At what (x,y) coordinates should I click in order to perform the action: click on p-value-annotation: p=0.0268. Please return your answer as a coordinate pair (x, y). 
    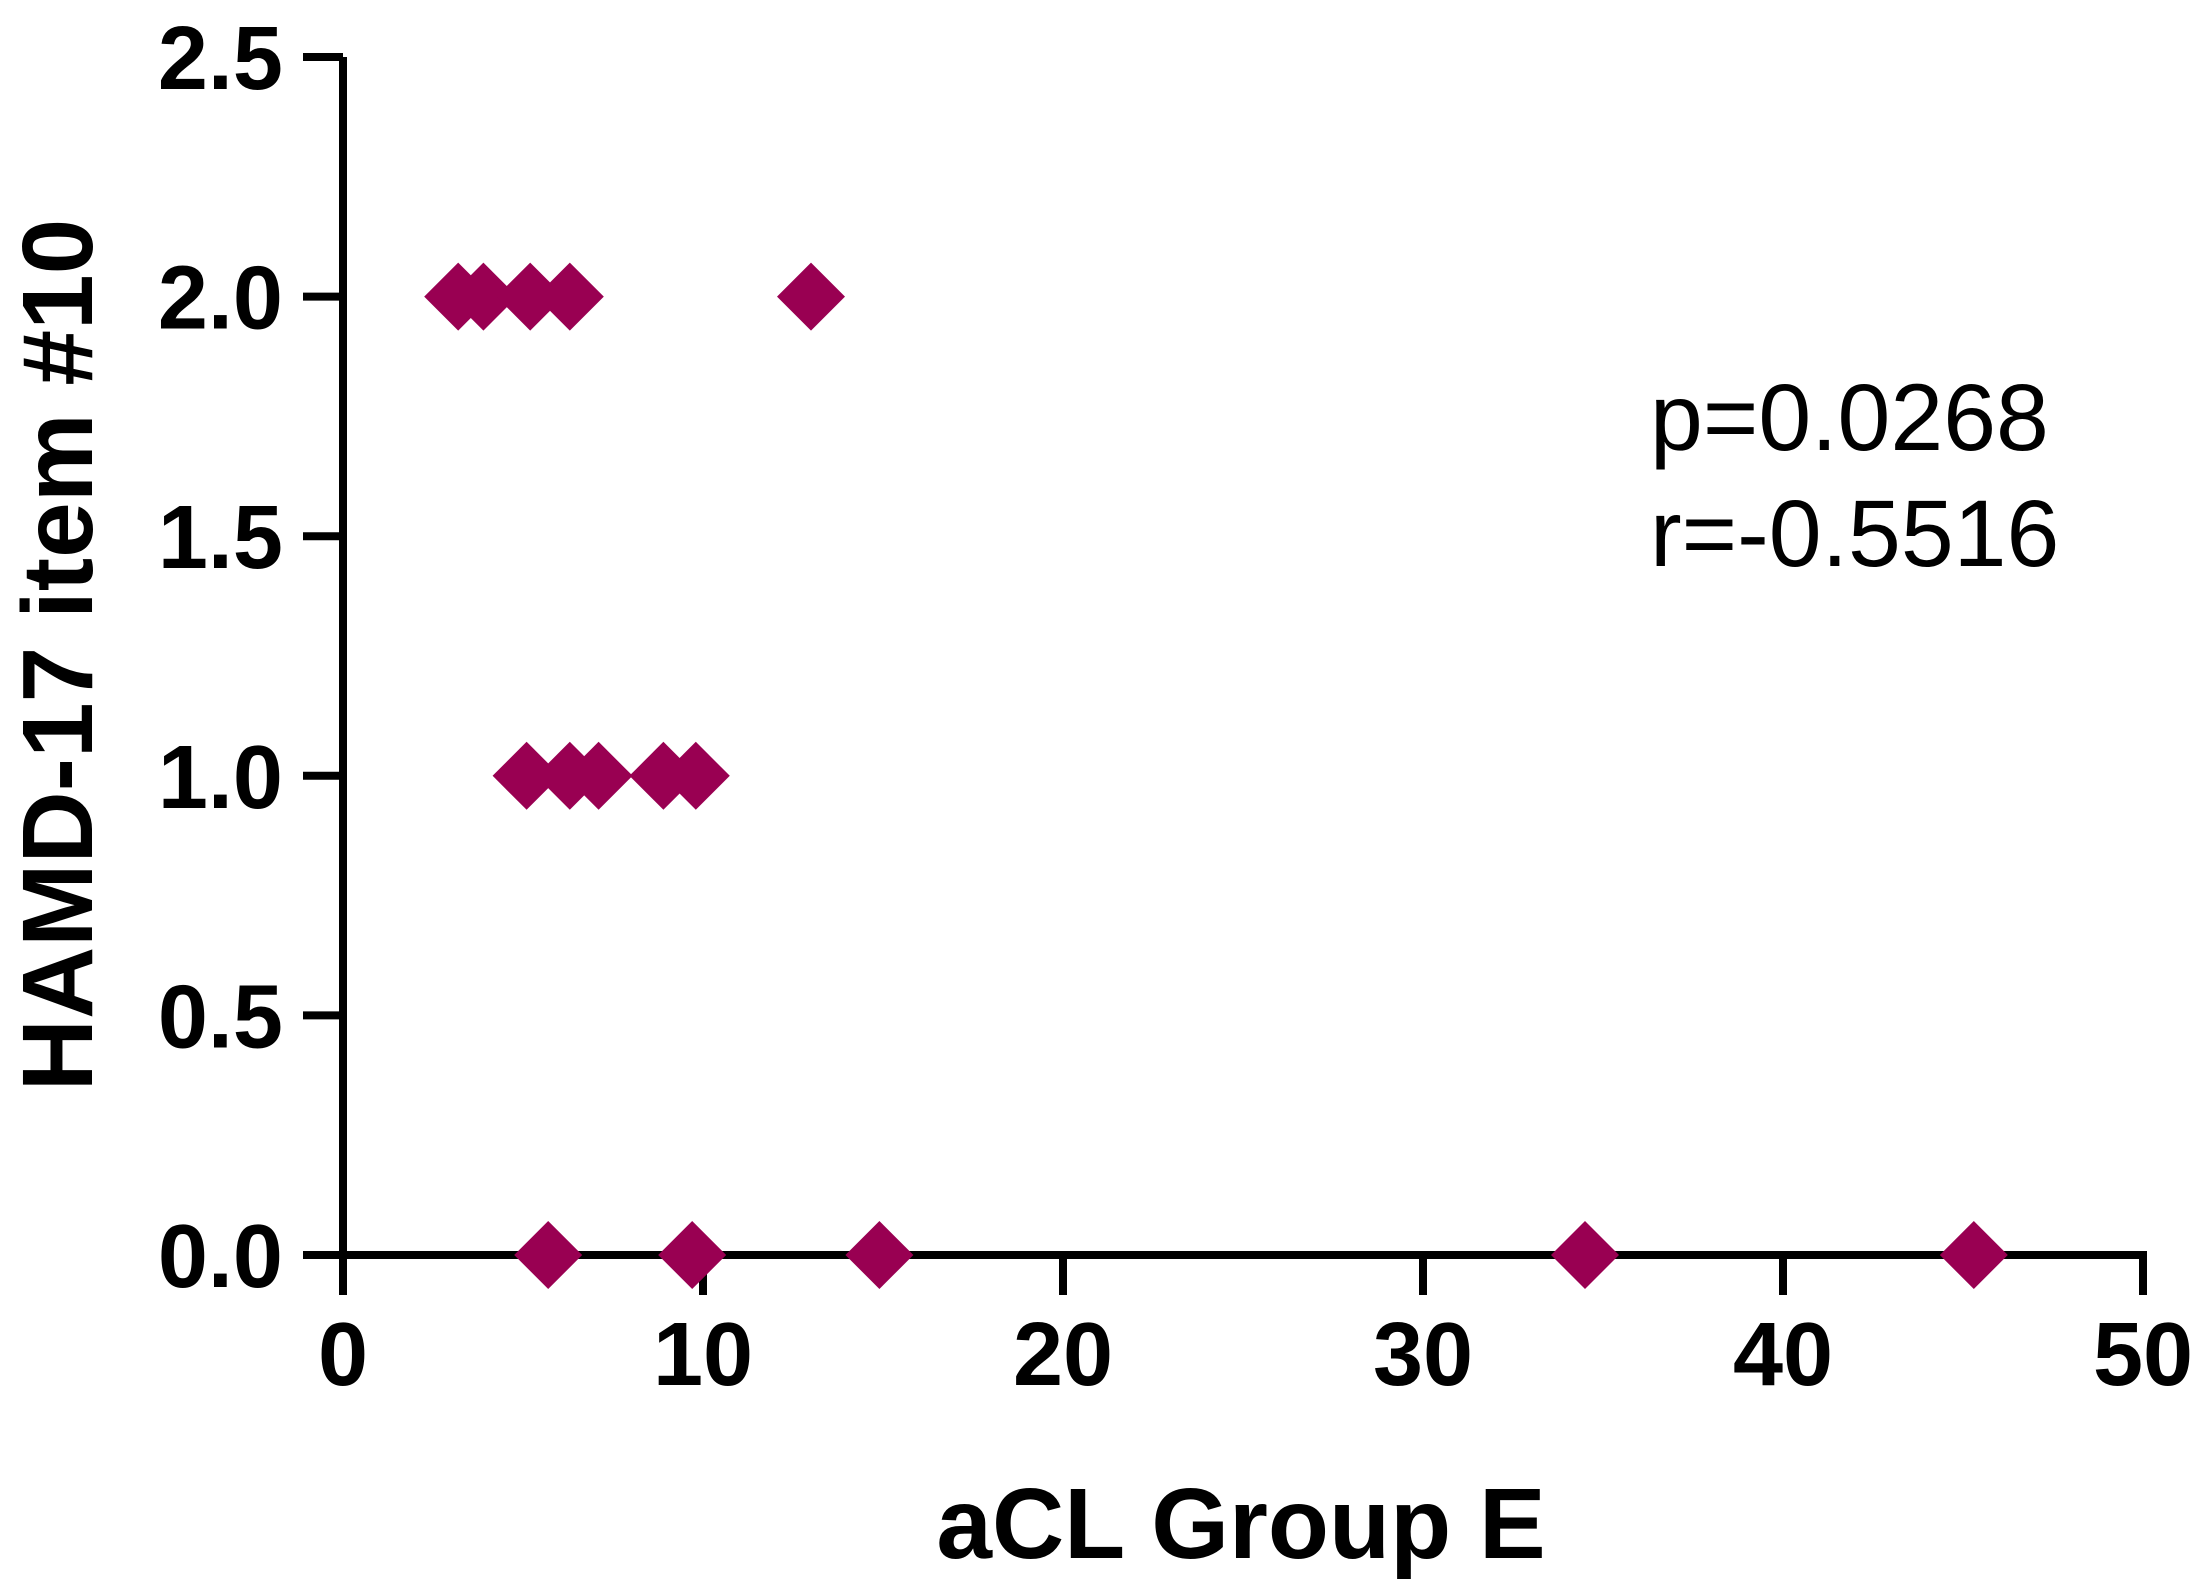
    Looking at the image, I should click on (1849, 418).